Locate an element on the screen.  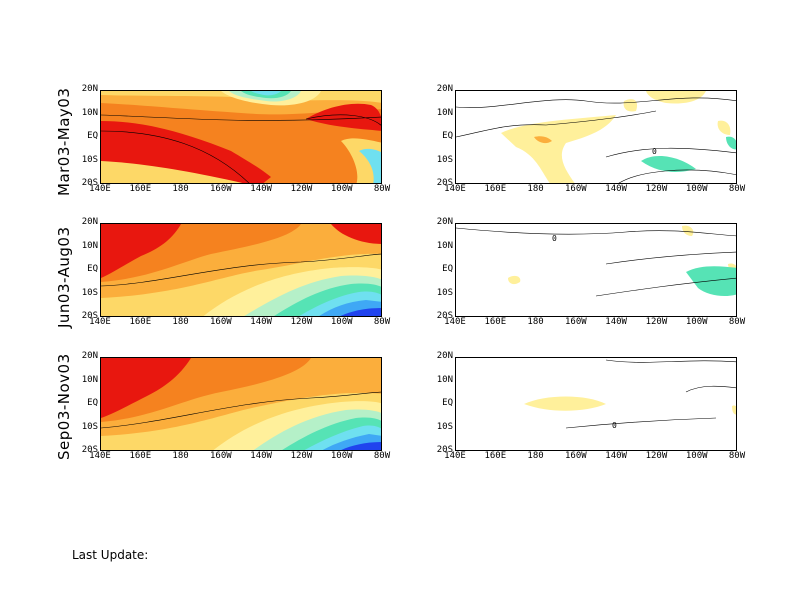
map-panel-anom-3: 0 is located at coordinates (596, 404).